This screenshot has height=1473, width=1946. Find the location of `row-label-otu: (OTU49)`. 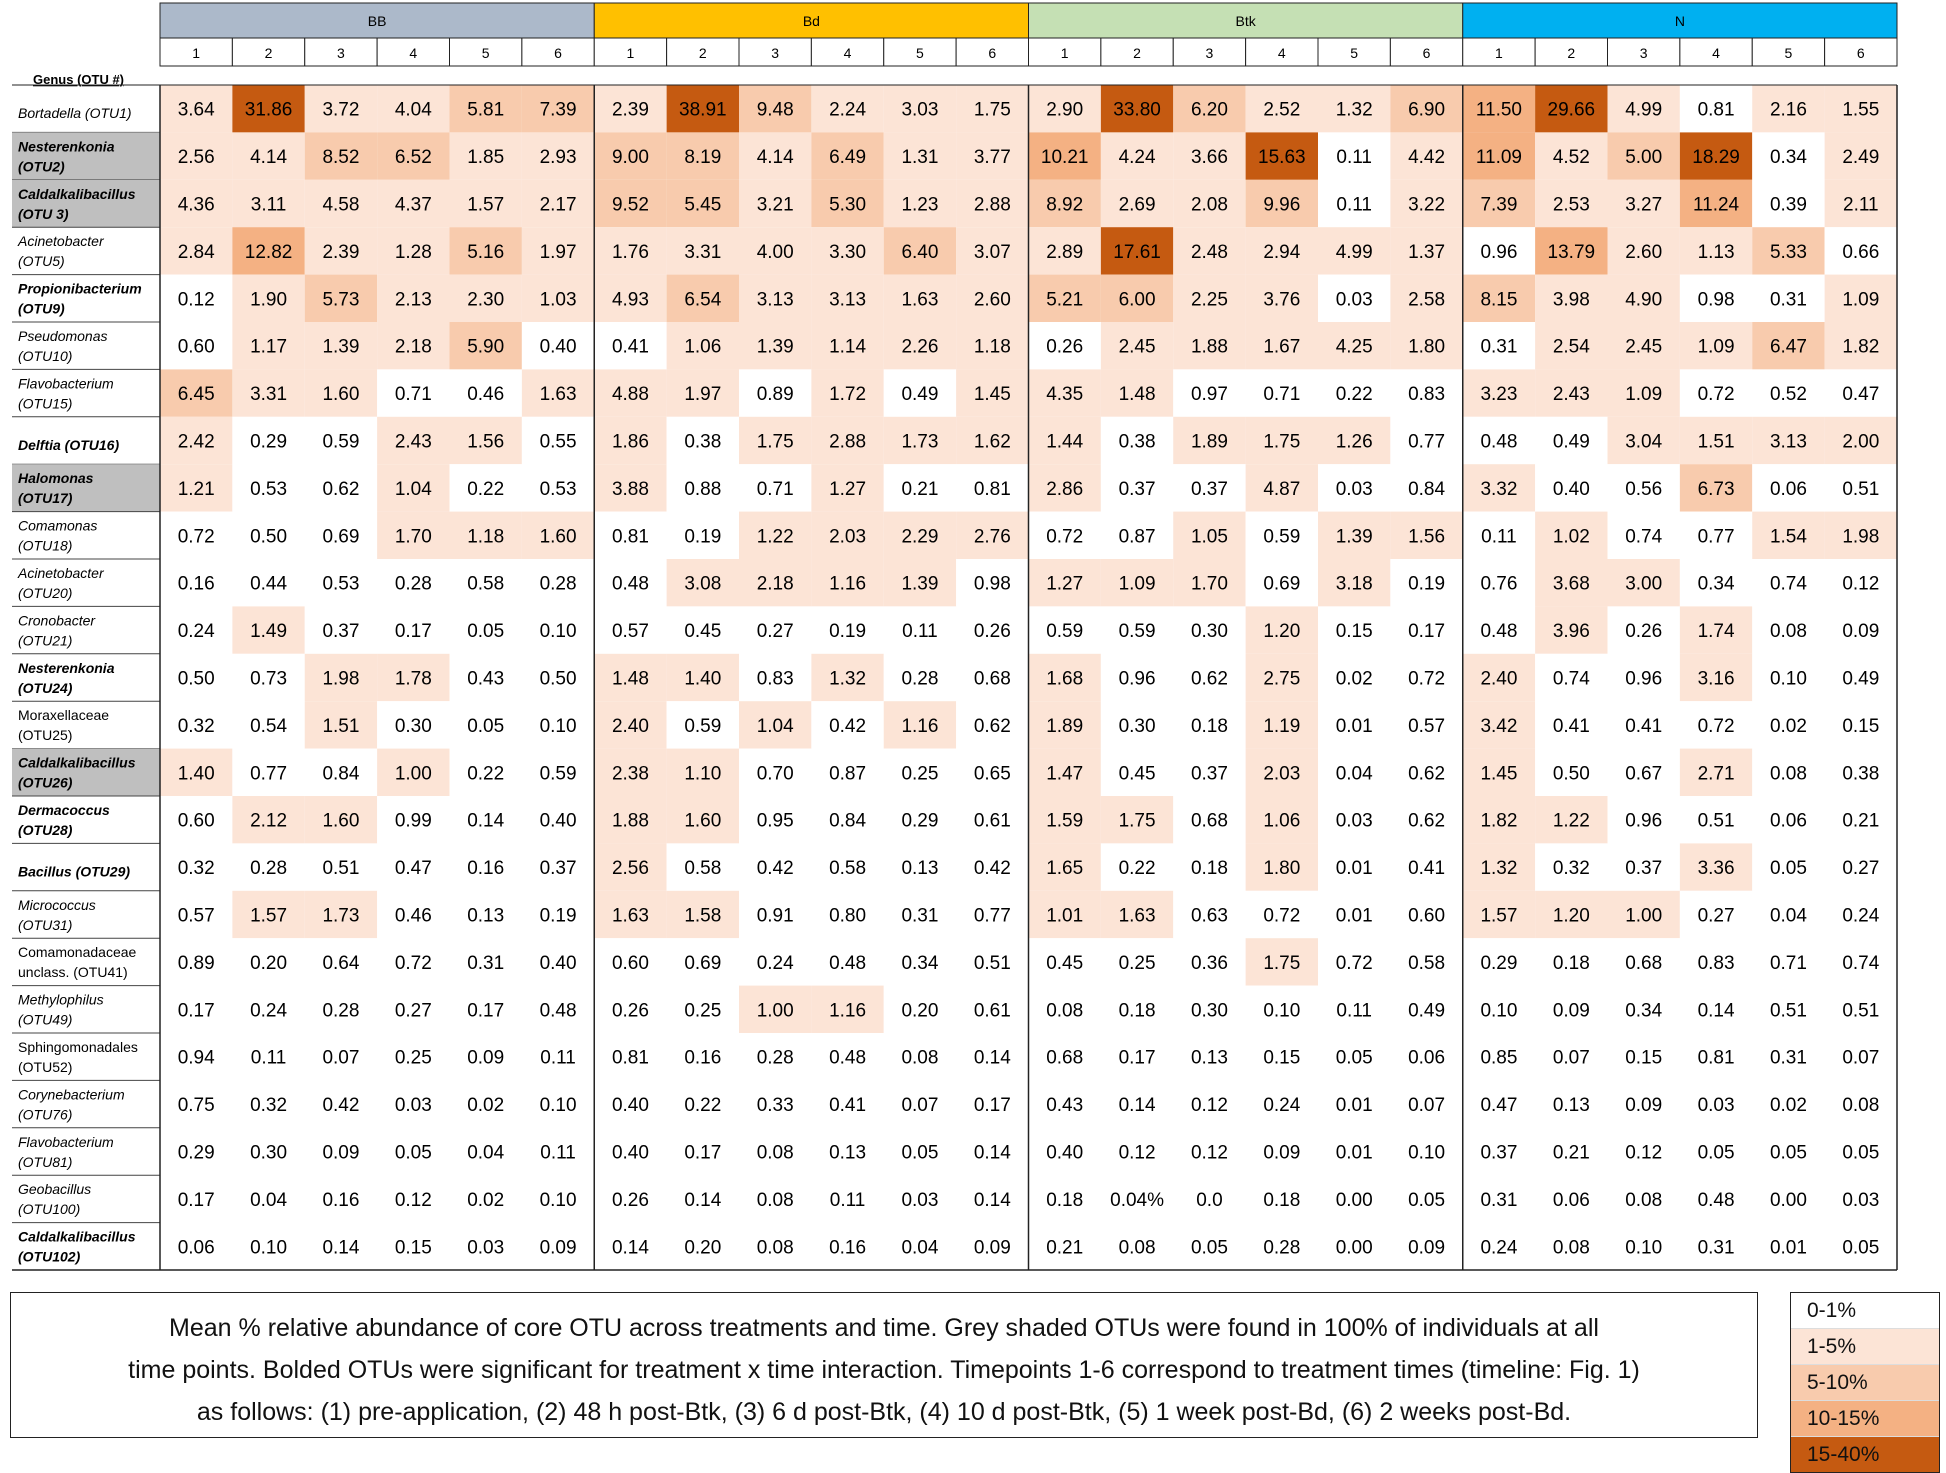

row-label-otu: (OTU49) is located at coordinates (45, 1020).